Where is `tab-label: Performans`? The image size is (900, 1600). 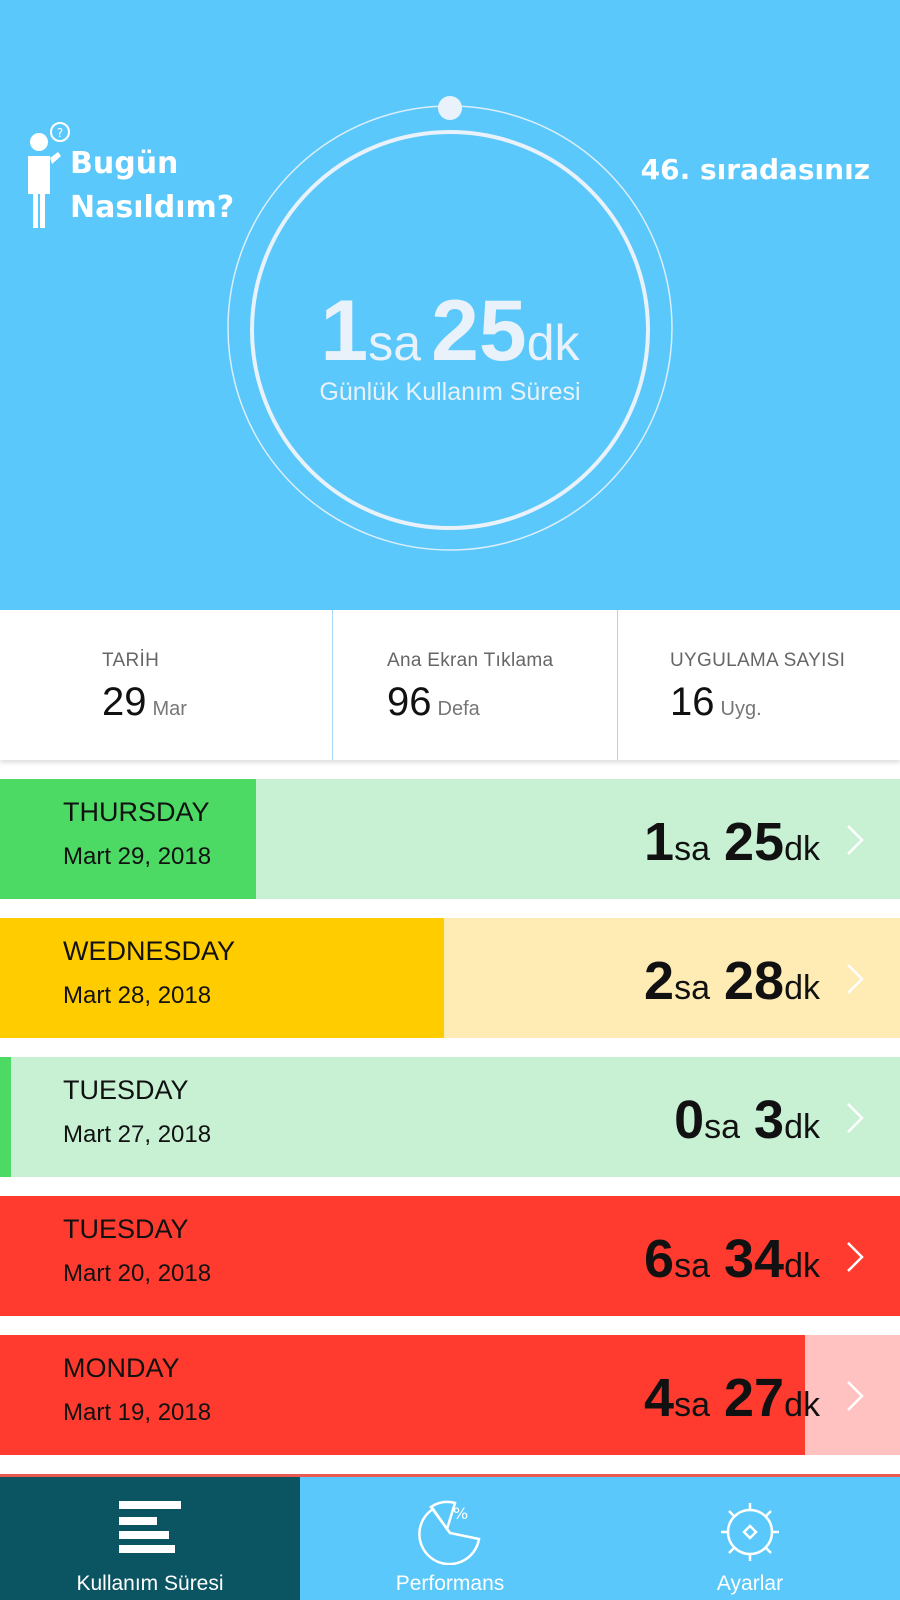
tab-label: Performans is located at coordinates (450, 1583).